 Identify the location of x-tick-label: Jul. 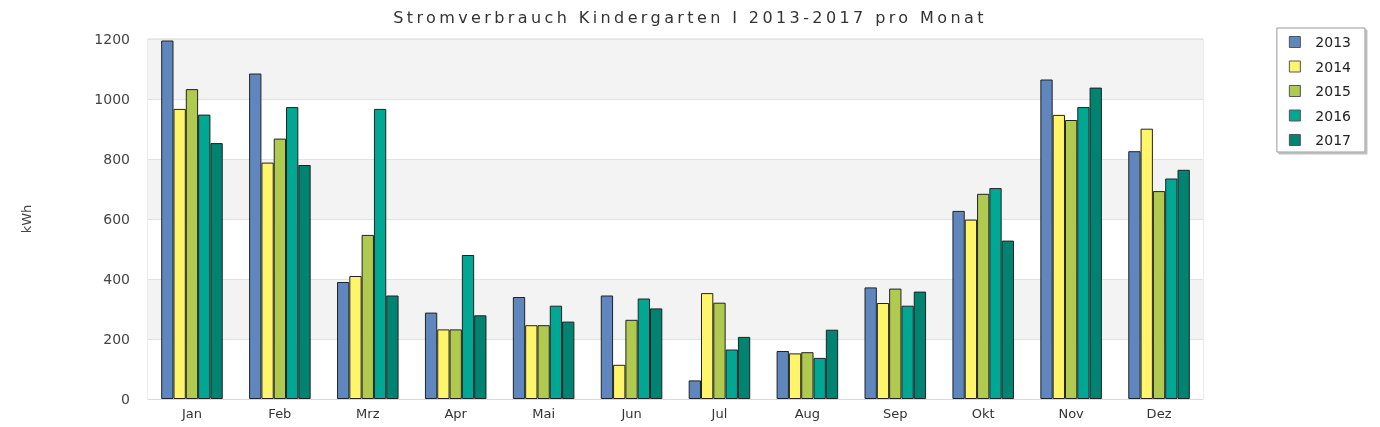
(719, 413).